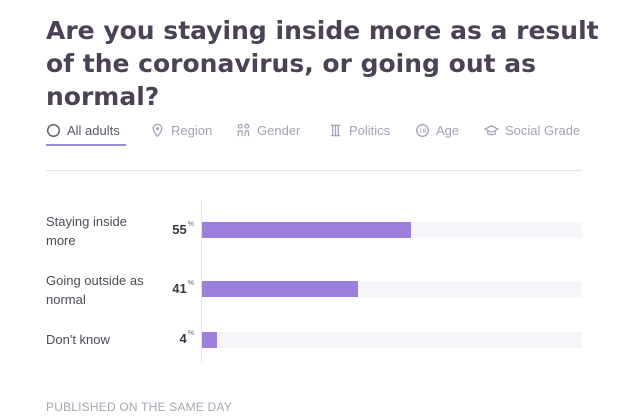  I want to click on pillar-icon, so click(335, 130).